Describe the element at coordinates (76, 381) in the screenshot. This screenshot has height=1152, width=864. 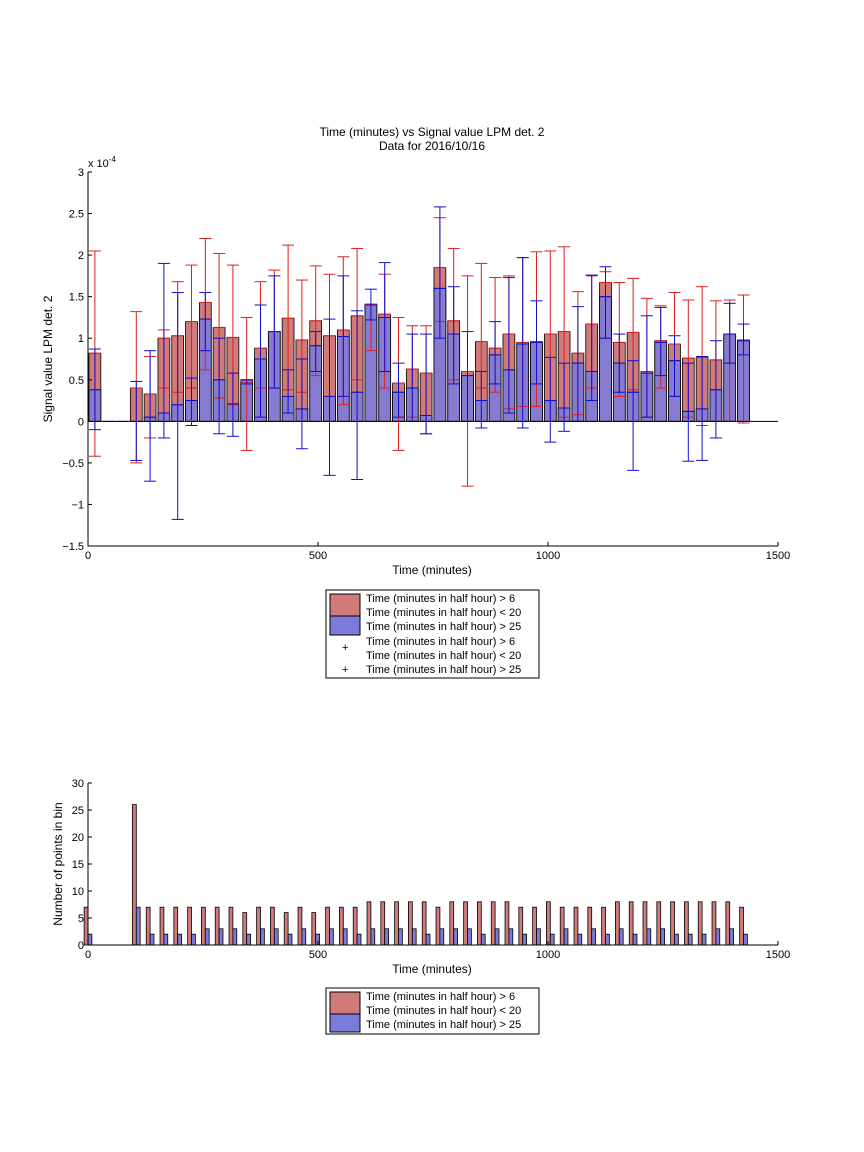
I see `y-tick-label: 0.5` at that location.